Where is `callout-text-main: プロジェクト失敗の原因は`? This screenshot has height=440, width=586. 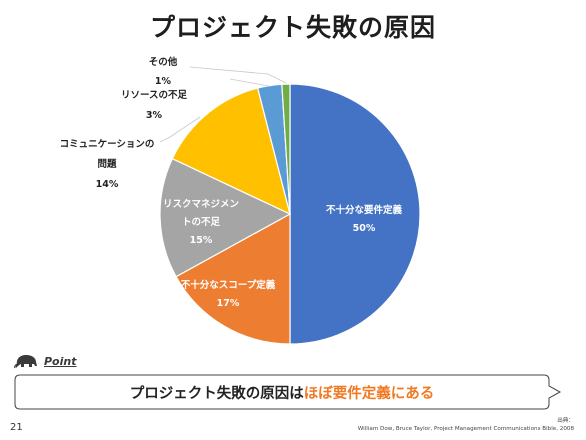 callout-text-main: プロジェクト失敗の原因は is located at coordinates (216, 393).